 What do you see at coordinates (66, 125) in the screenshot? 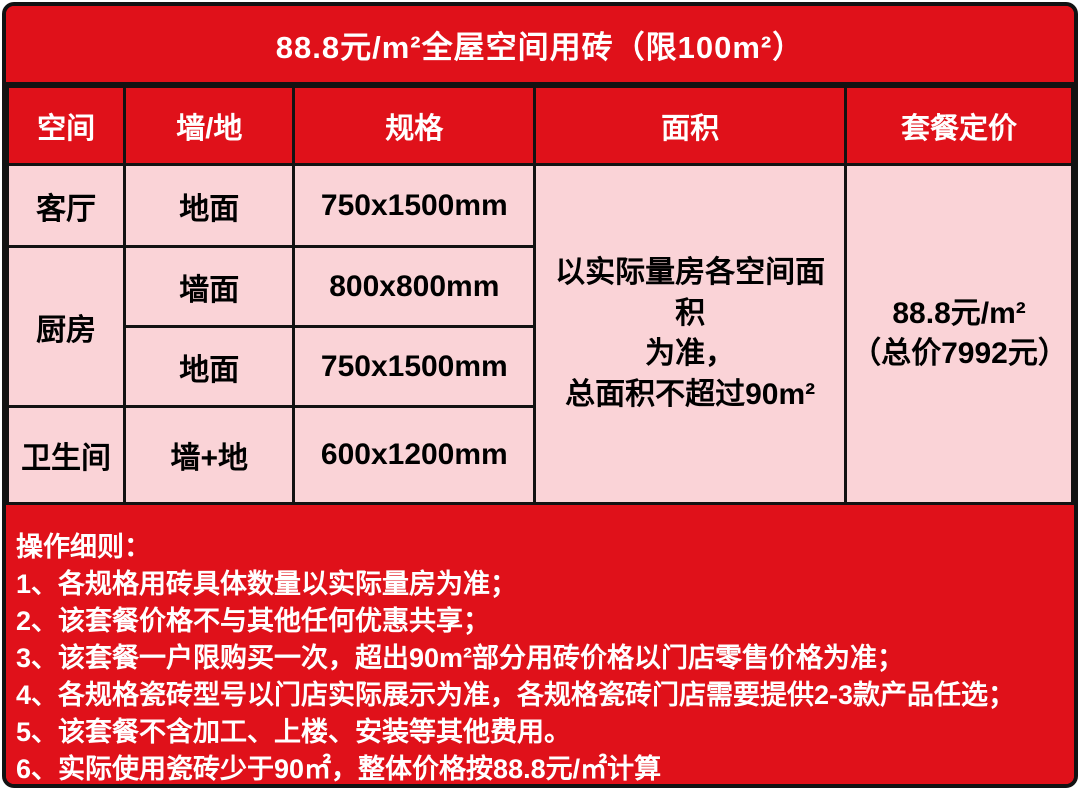
I see `col-header-space: 空间` at bounding box center [66, 125].